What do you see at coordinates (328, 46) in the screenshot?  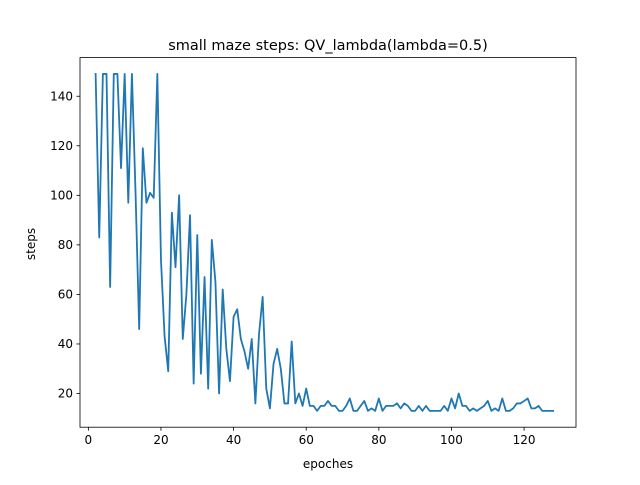 I see `chart-title: small maze steps: QV_lambda(lambda=0.5)` at bounding box center [328, 46].